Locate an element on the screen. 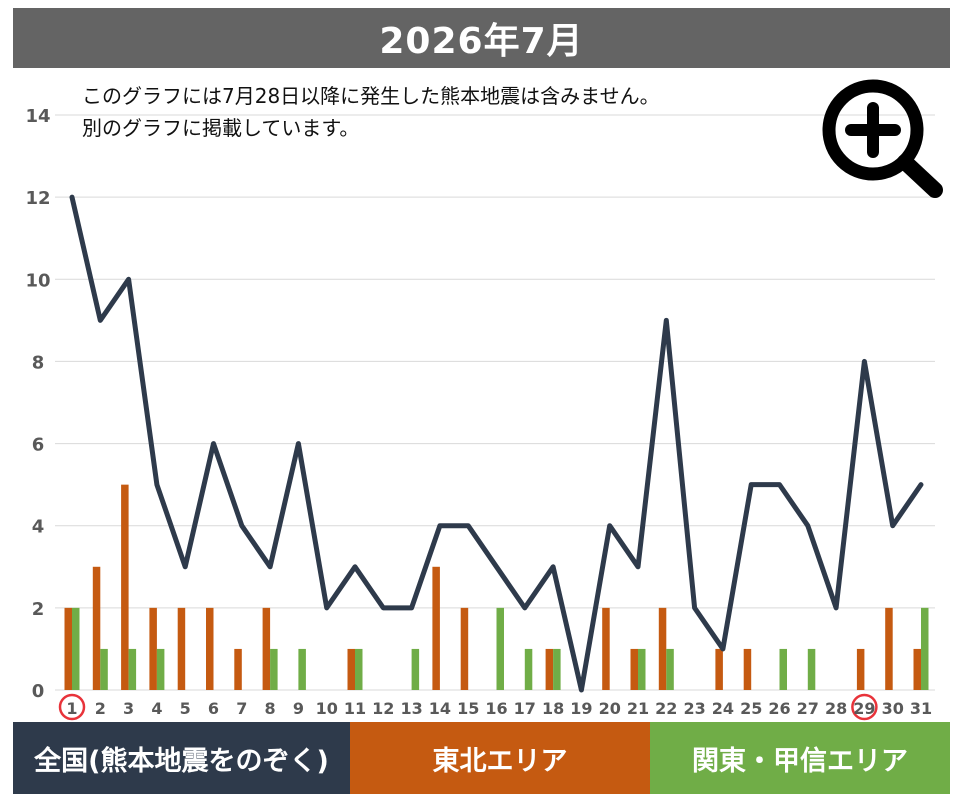  legend-tohoku: 東北エリア is located at coordinates (500, 758).